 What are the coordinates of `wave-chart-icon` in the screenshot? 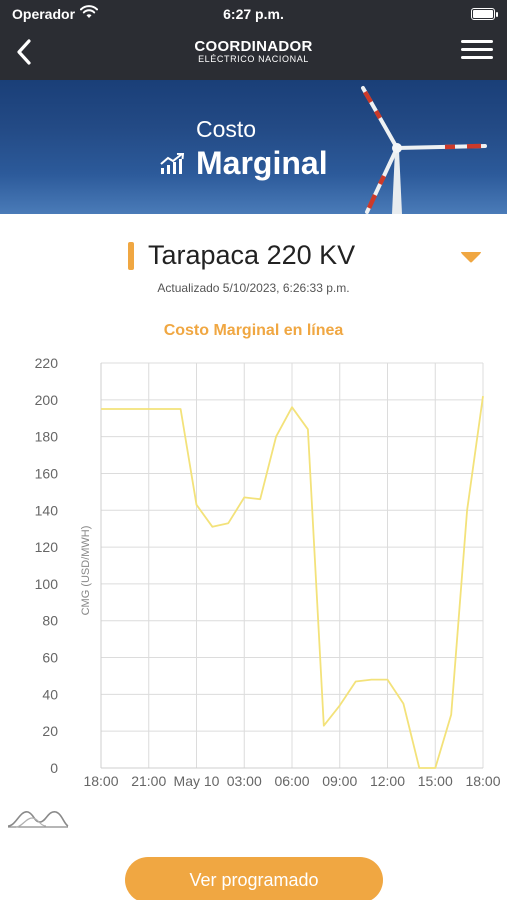 It's located at (38, 818).